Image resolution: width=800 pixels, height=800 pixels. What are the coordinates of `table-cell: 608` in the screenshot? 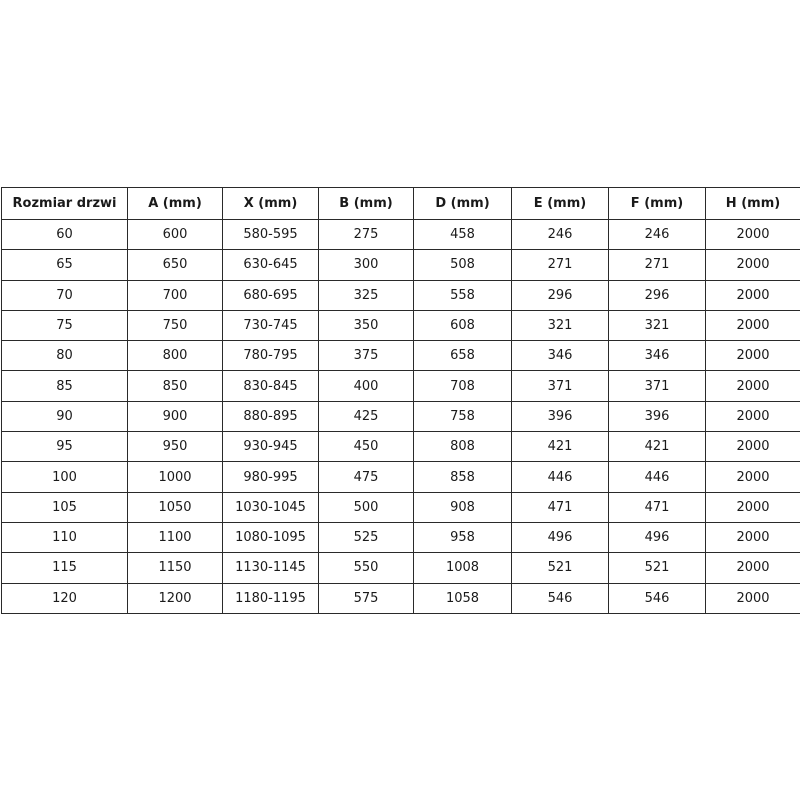 It's located at (462, 325).